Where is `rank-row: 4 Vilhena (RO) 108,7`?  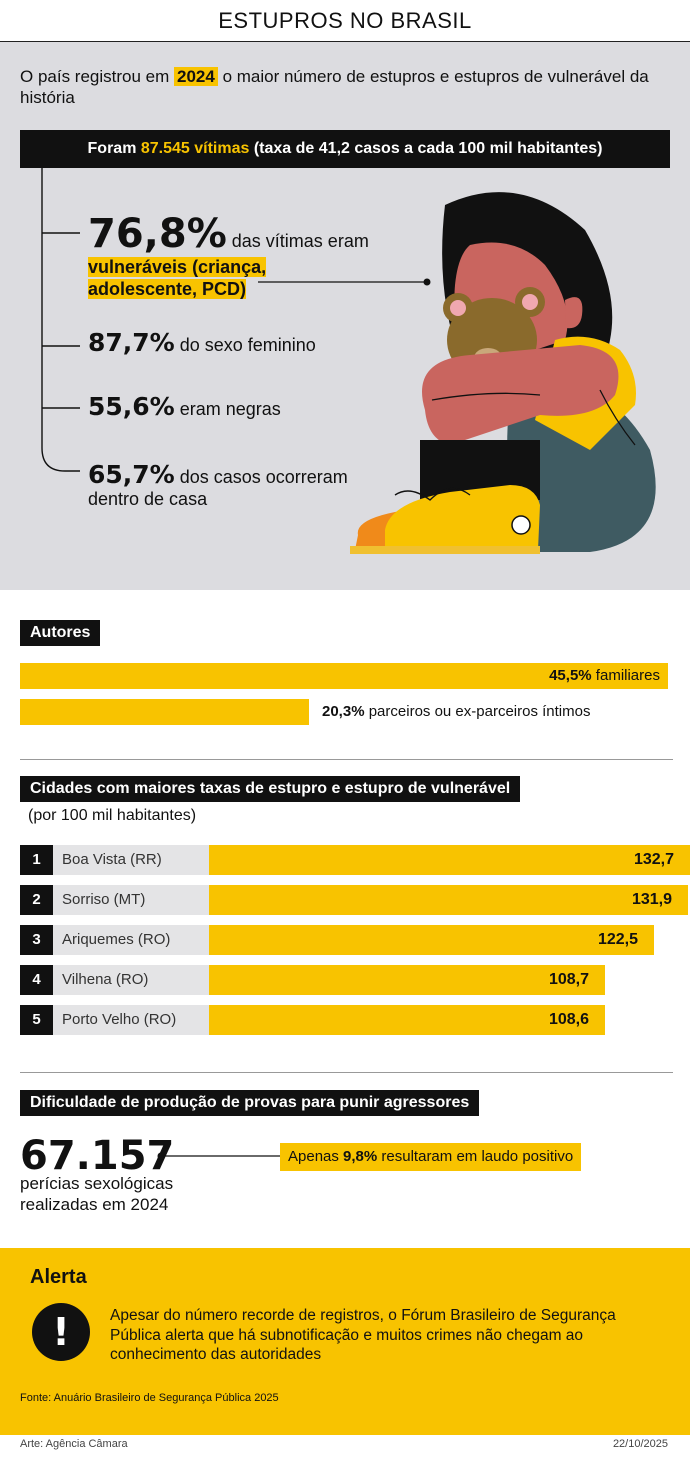 rank-row: 4 Vilhena (RO) 108,7 is located at coordinates (345, 980).